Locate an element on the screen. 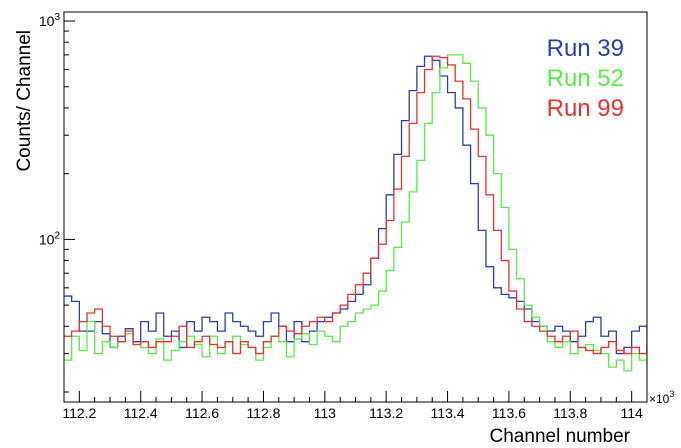  x-multiplier-exponent: 3 is located at coordinates (671, 394).